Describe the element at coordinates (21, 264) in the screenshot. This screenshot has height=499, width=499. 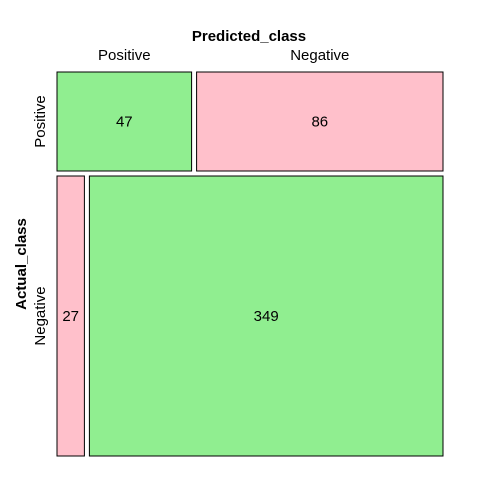
I see `y-axis-title: Actual_class` at that location.